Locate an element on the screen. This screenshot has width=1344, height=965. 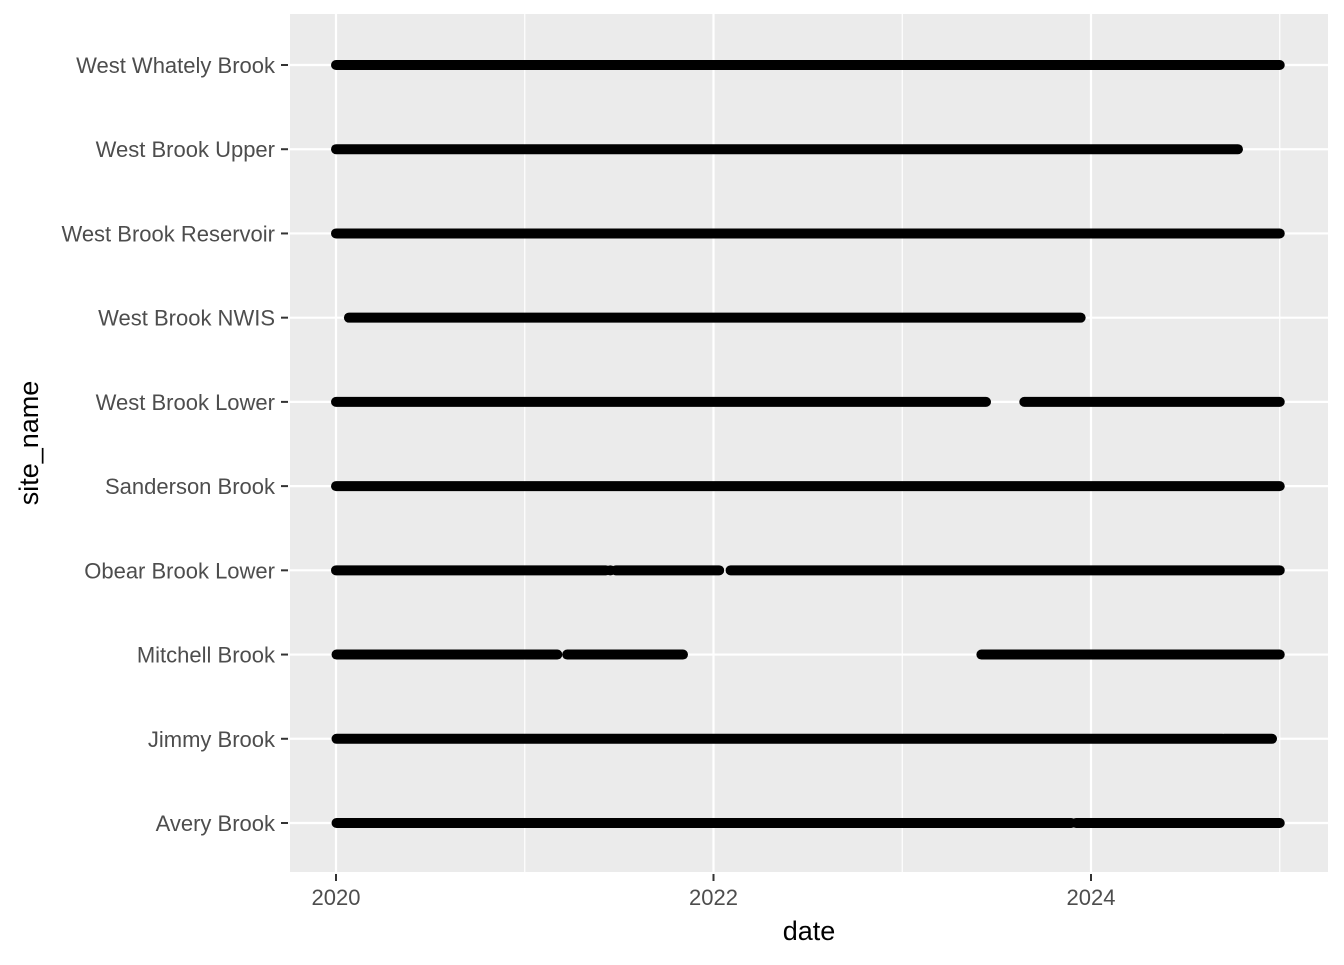
y-tick-label: Mitchell Brook is located at coordinates (206, 655).